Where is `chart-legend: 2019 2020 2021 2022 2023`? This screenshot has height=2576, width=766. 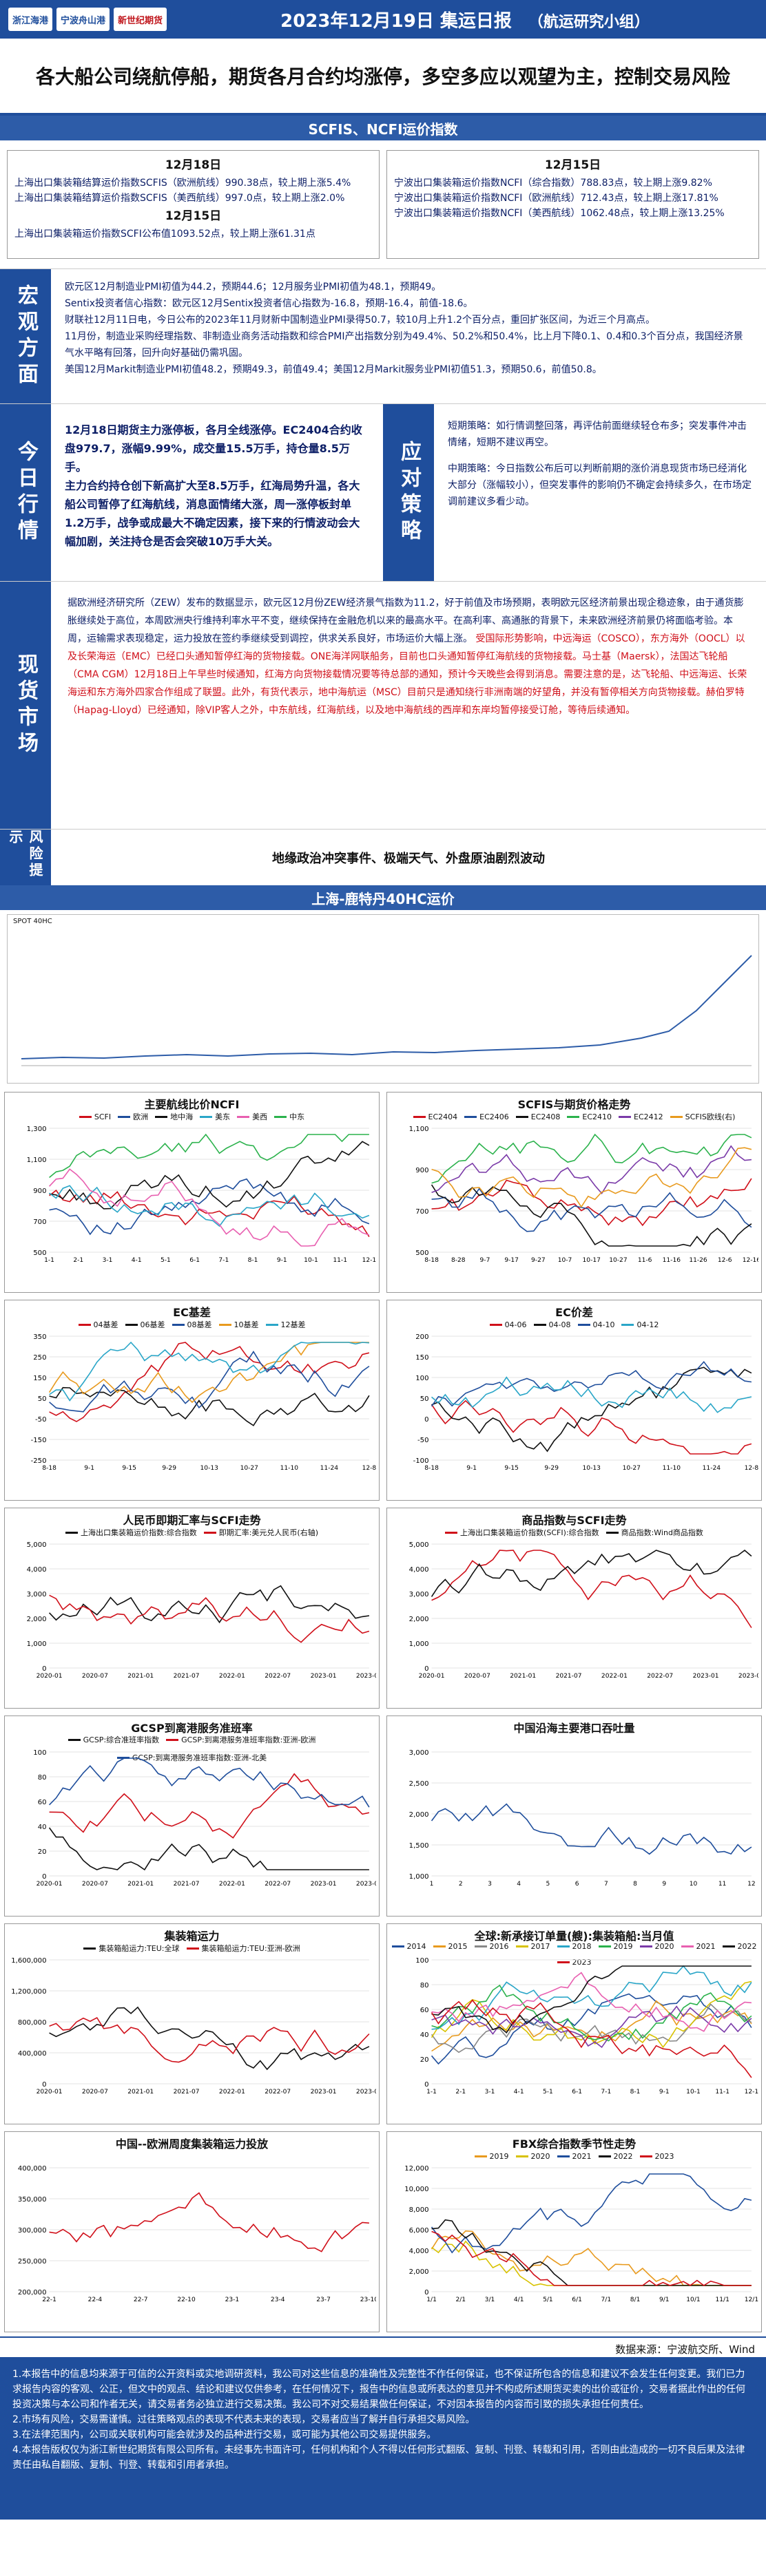 chart-legend: 2019 2020 2021 2022 2023 is located at coordinates (574, 2156).